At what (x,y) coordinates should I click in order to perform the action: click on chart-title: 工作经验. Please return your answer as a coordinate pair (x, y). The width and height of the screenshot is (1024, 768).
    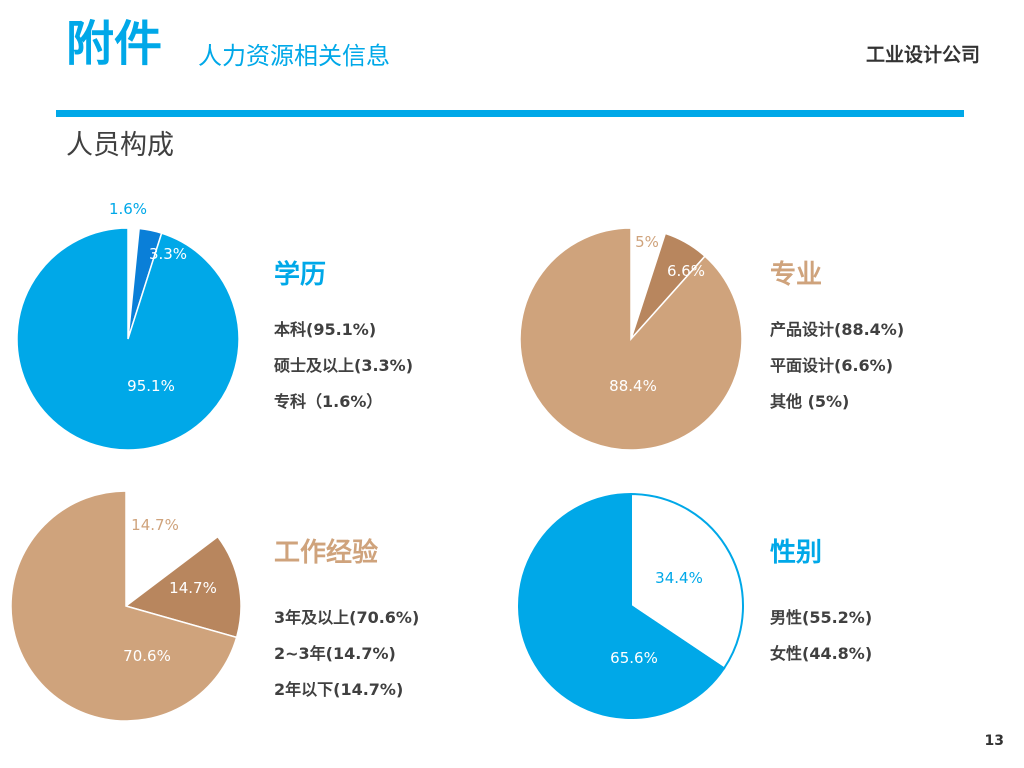
    Looking at the image, I should click on (326, 553).